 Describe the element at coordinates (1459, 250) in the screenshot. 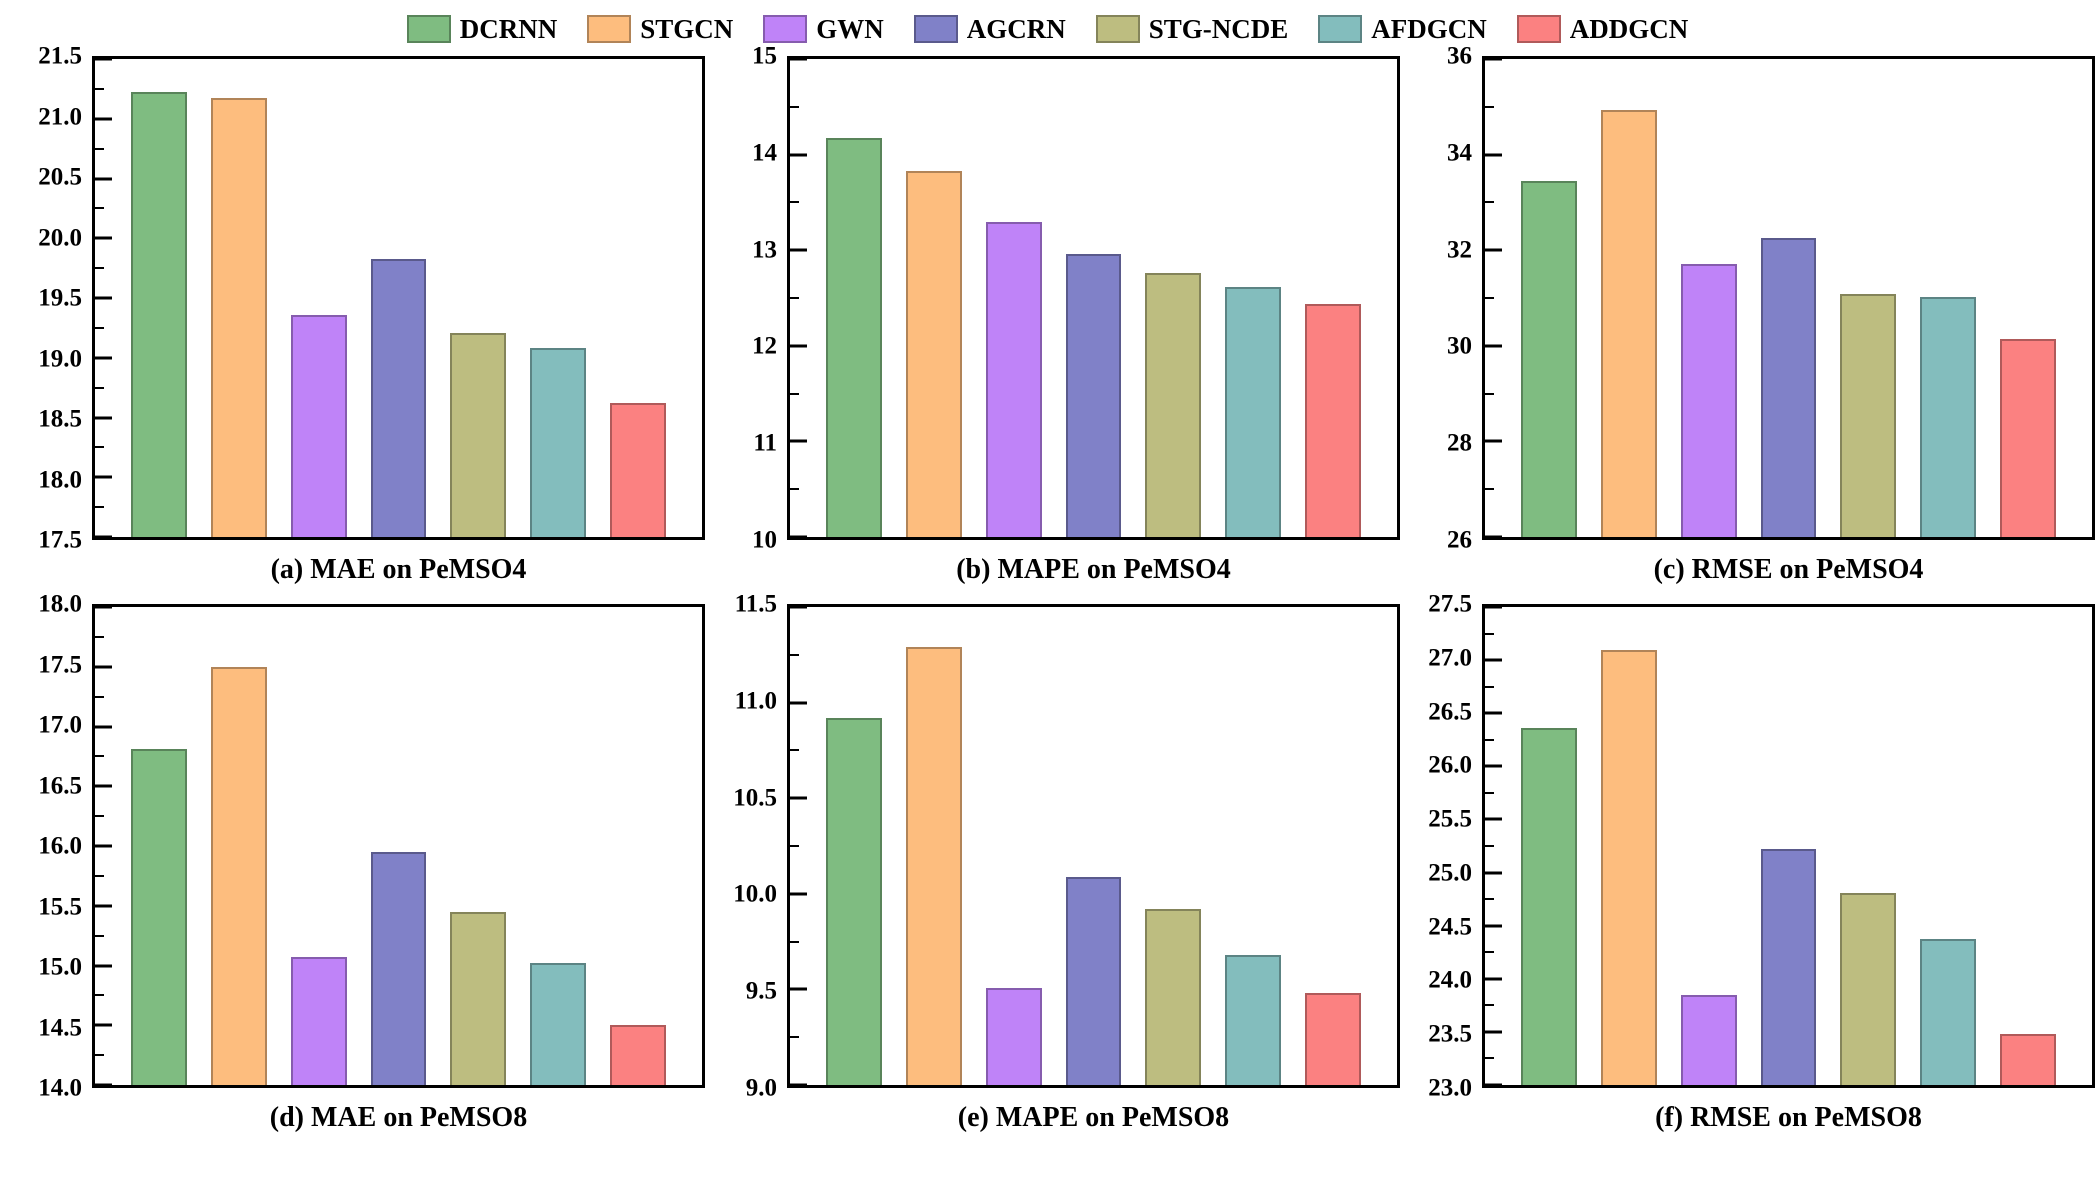

I see `y-tick-label: 32` at that location.